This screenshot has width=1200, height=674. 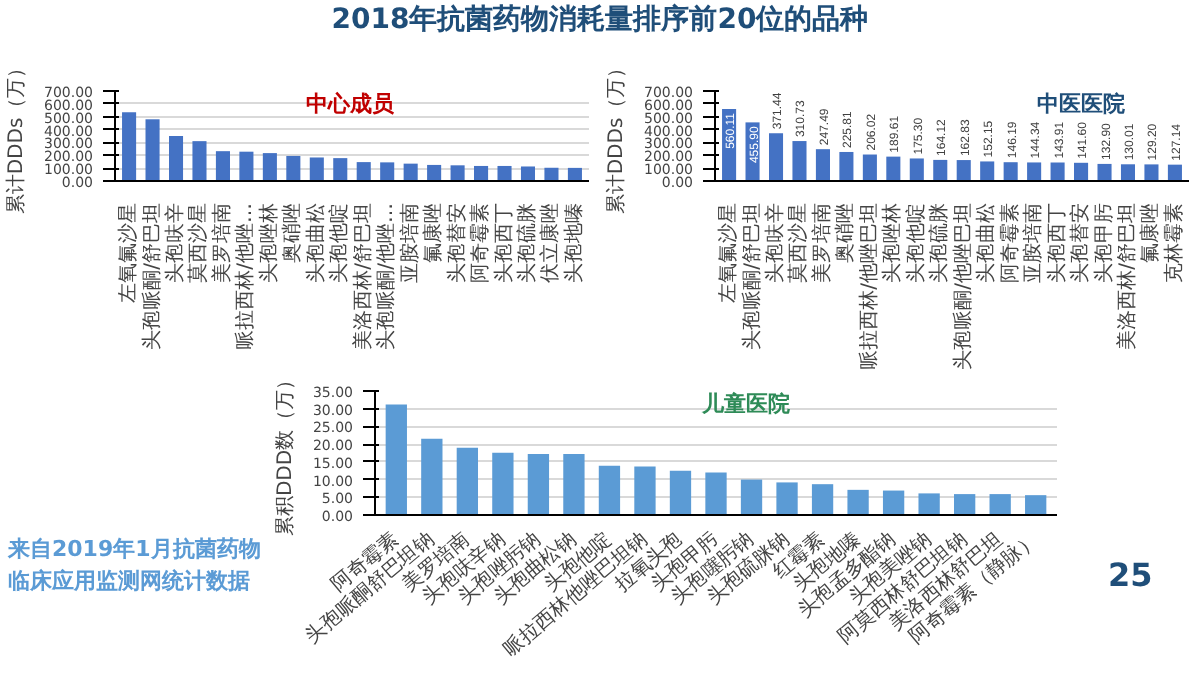 What do you see at coordinates (135, 565) in the screenshot?
I see `text: 来自2019年1月抗菌药物临床应用监测网统计数据` at bounding box center [135, 565].